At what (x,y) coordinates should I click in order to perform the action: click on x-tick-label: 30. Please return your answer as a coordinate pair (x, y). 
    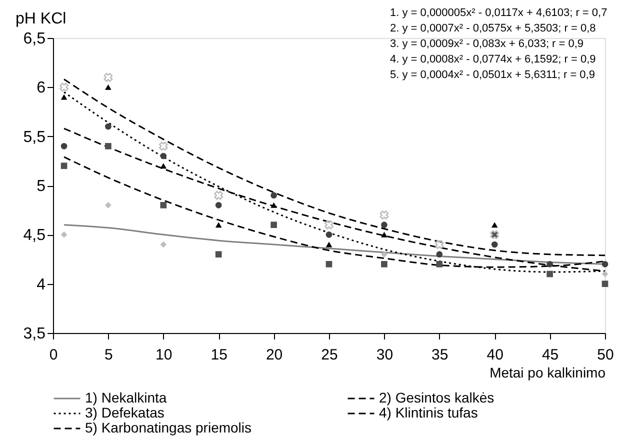
    Looking at the image, I should click on (385, 355).